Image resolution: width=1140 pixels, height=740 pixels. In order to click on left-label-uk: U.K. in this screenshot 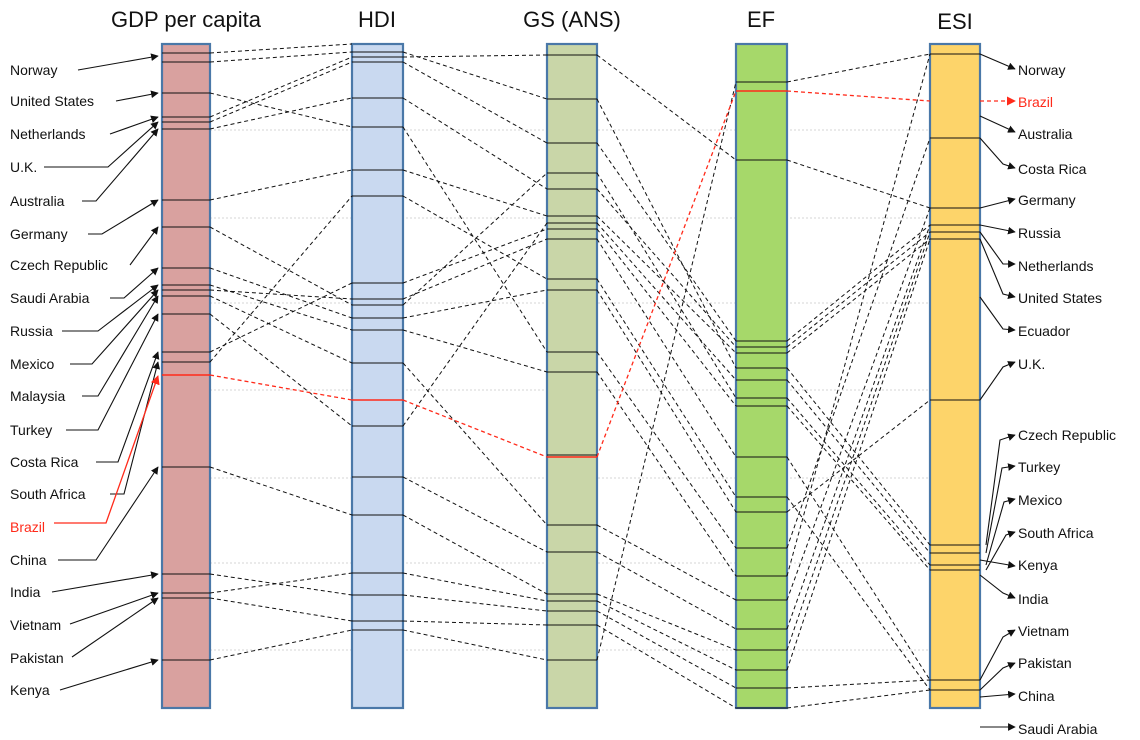, I will do `click(23, 167)`.